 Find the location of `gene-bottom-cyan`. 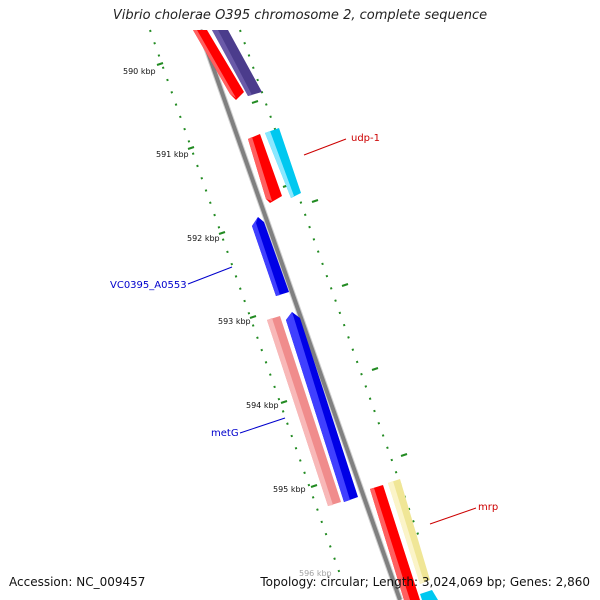

gene-bottom-cyan is located at coordinates (429, 595).